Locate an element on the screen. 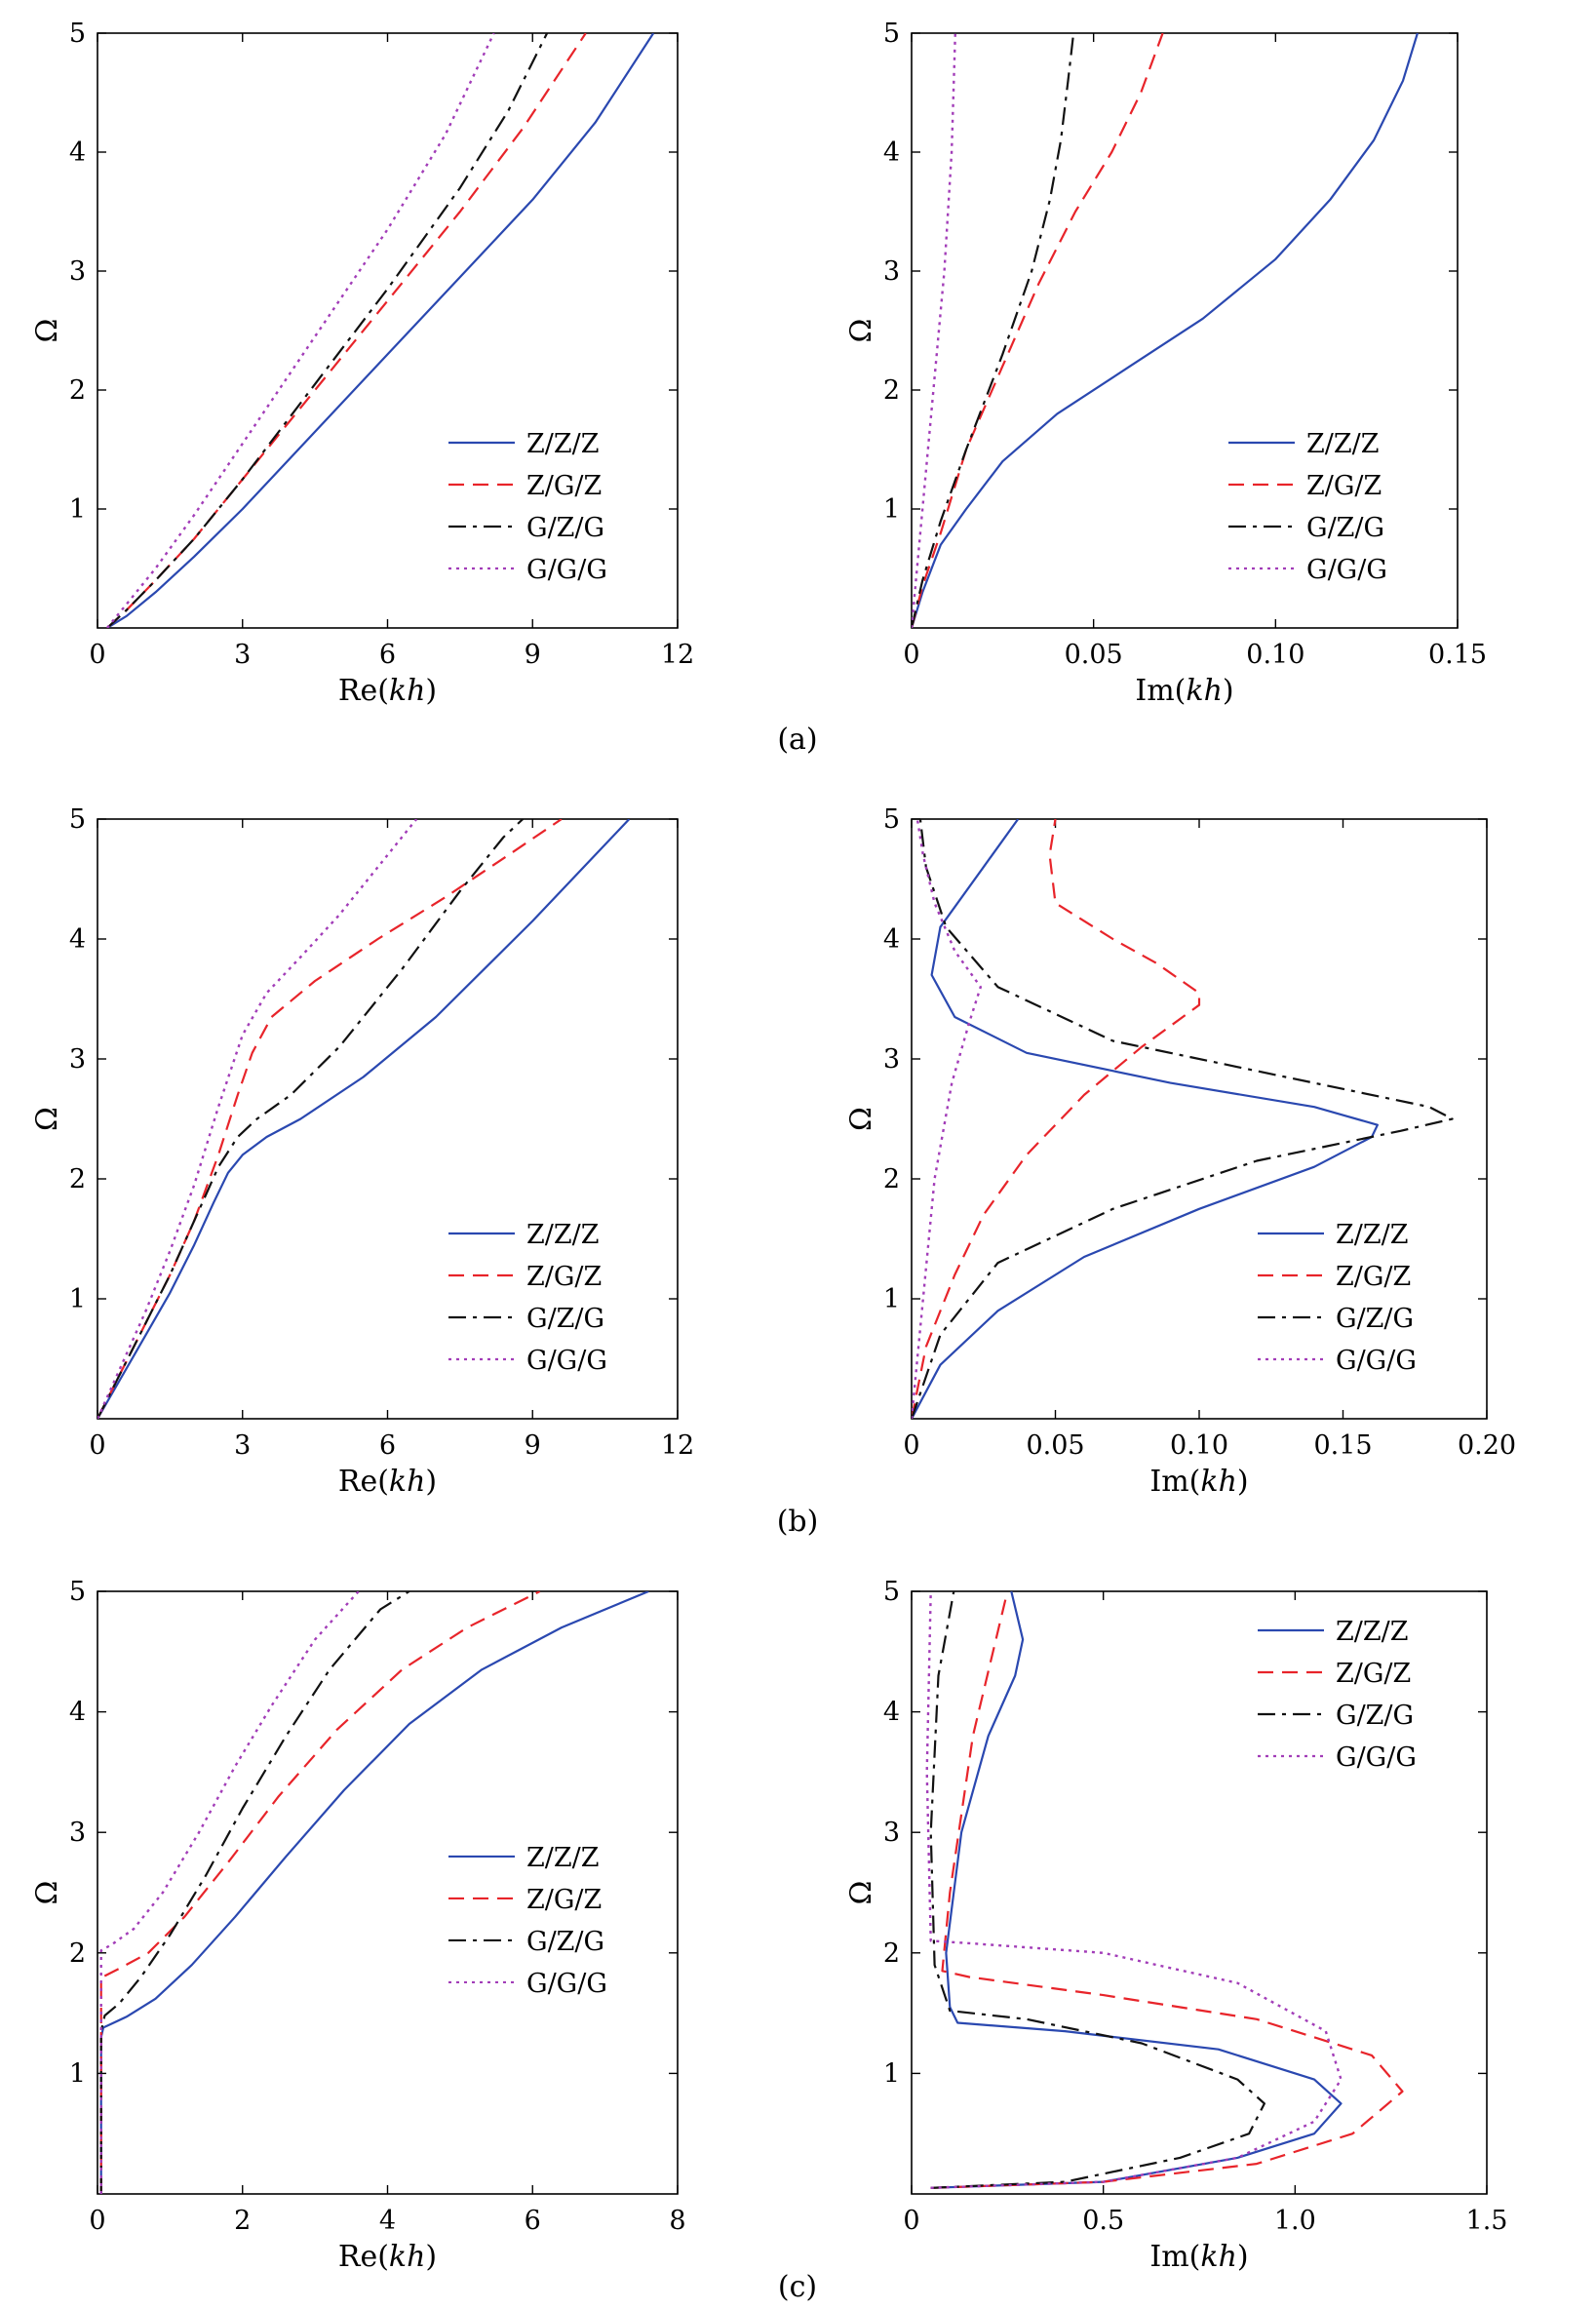  x-axis-label: Re(kh) is located at coordinates (388, 2257).